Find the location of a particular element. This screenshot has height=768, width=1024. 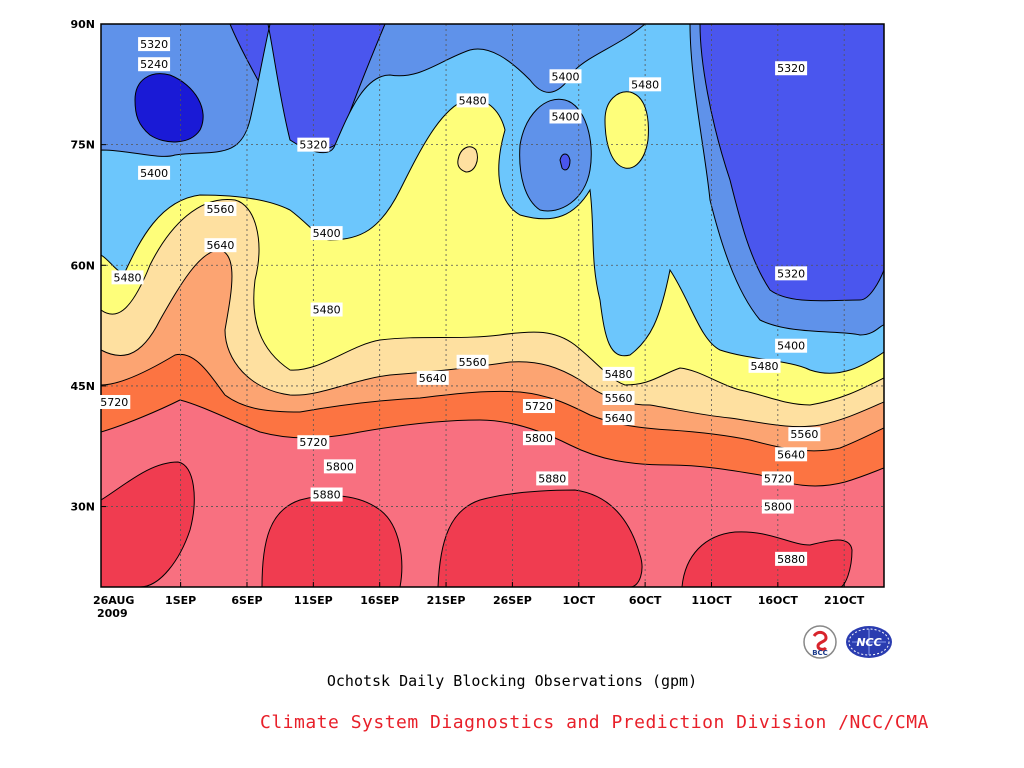

x-tick-label: 16SEP is located at coordinates (379, 600).